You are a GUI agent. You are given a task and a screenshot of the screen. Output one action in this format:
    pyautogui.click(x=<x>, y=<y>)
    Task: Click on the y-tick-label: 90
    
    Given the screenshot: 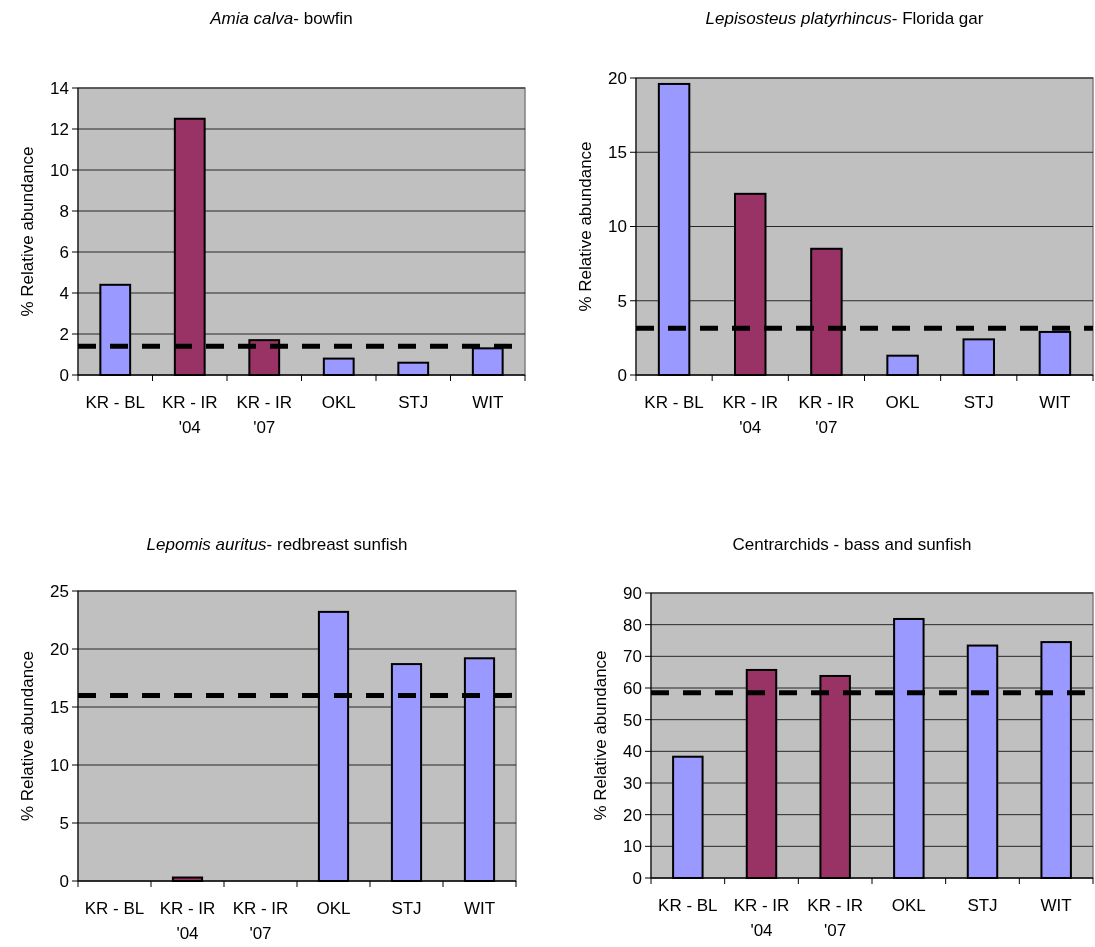 What is the action you would take?
    pyautogui.click(x=632, y=593)
    